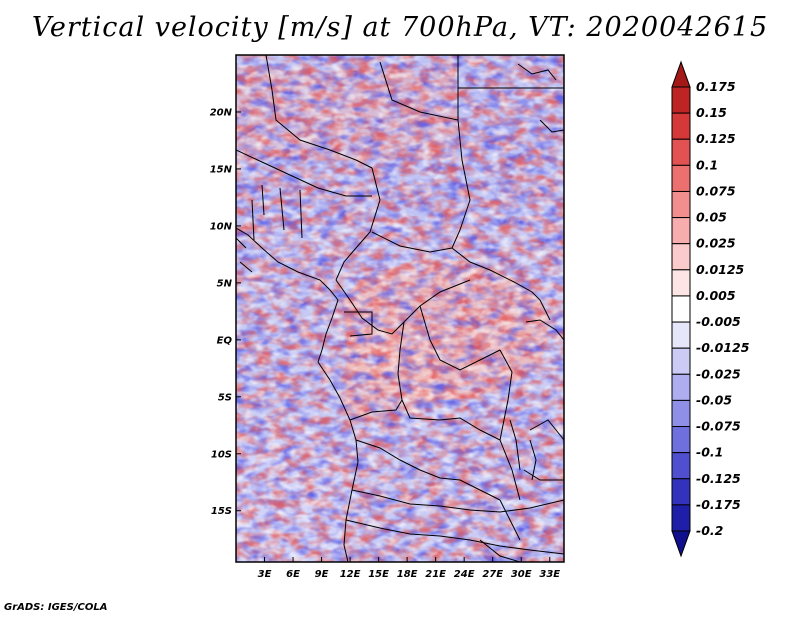 The width and height of the screenshot is (800, 618). Describe the element at coordinates (716, 190) in the screenshot. I see `colorbar-label: 0.075` at that location.